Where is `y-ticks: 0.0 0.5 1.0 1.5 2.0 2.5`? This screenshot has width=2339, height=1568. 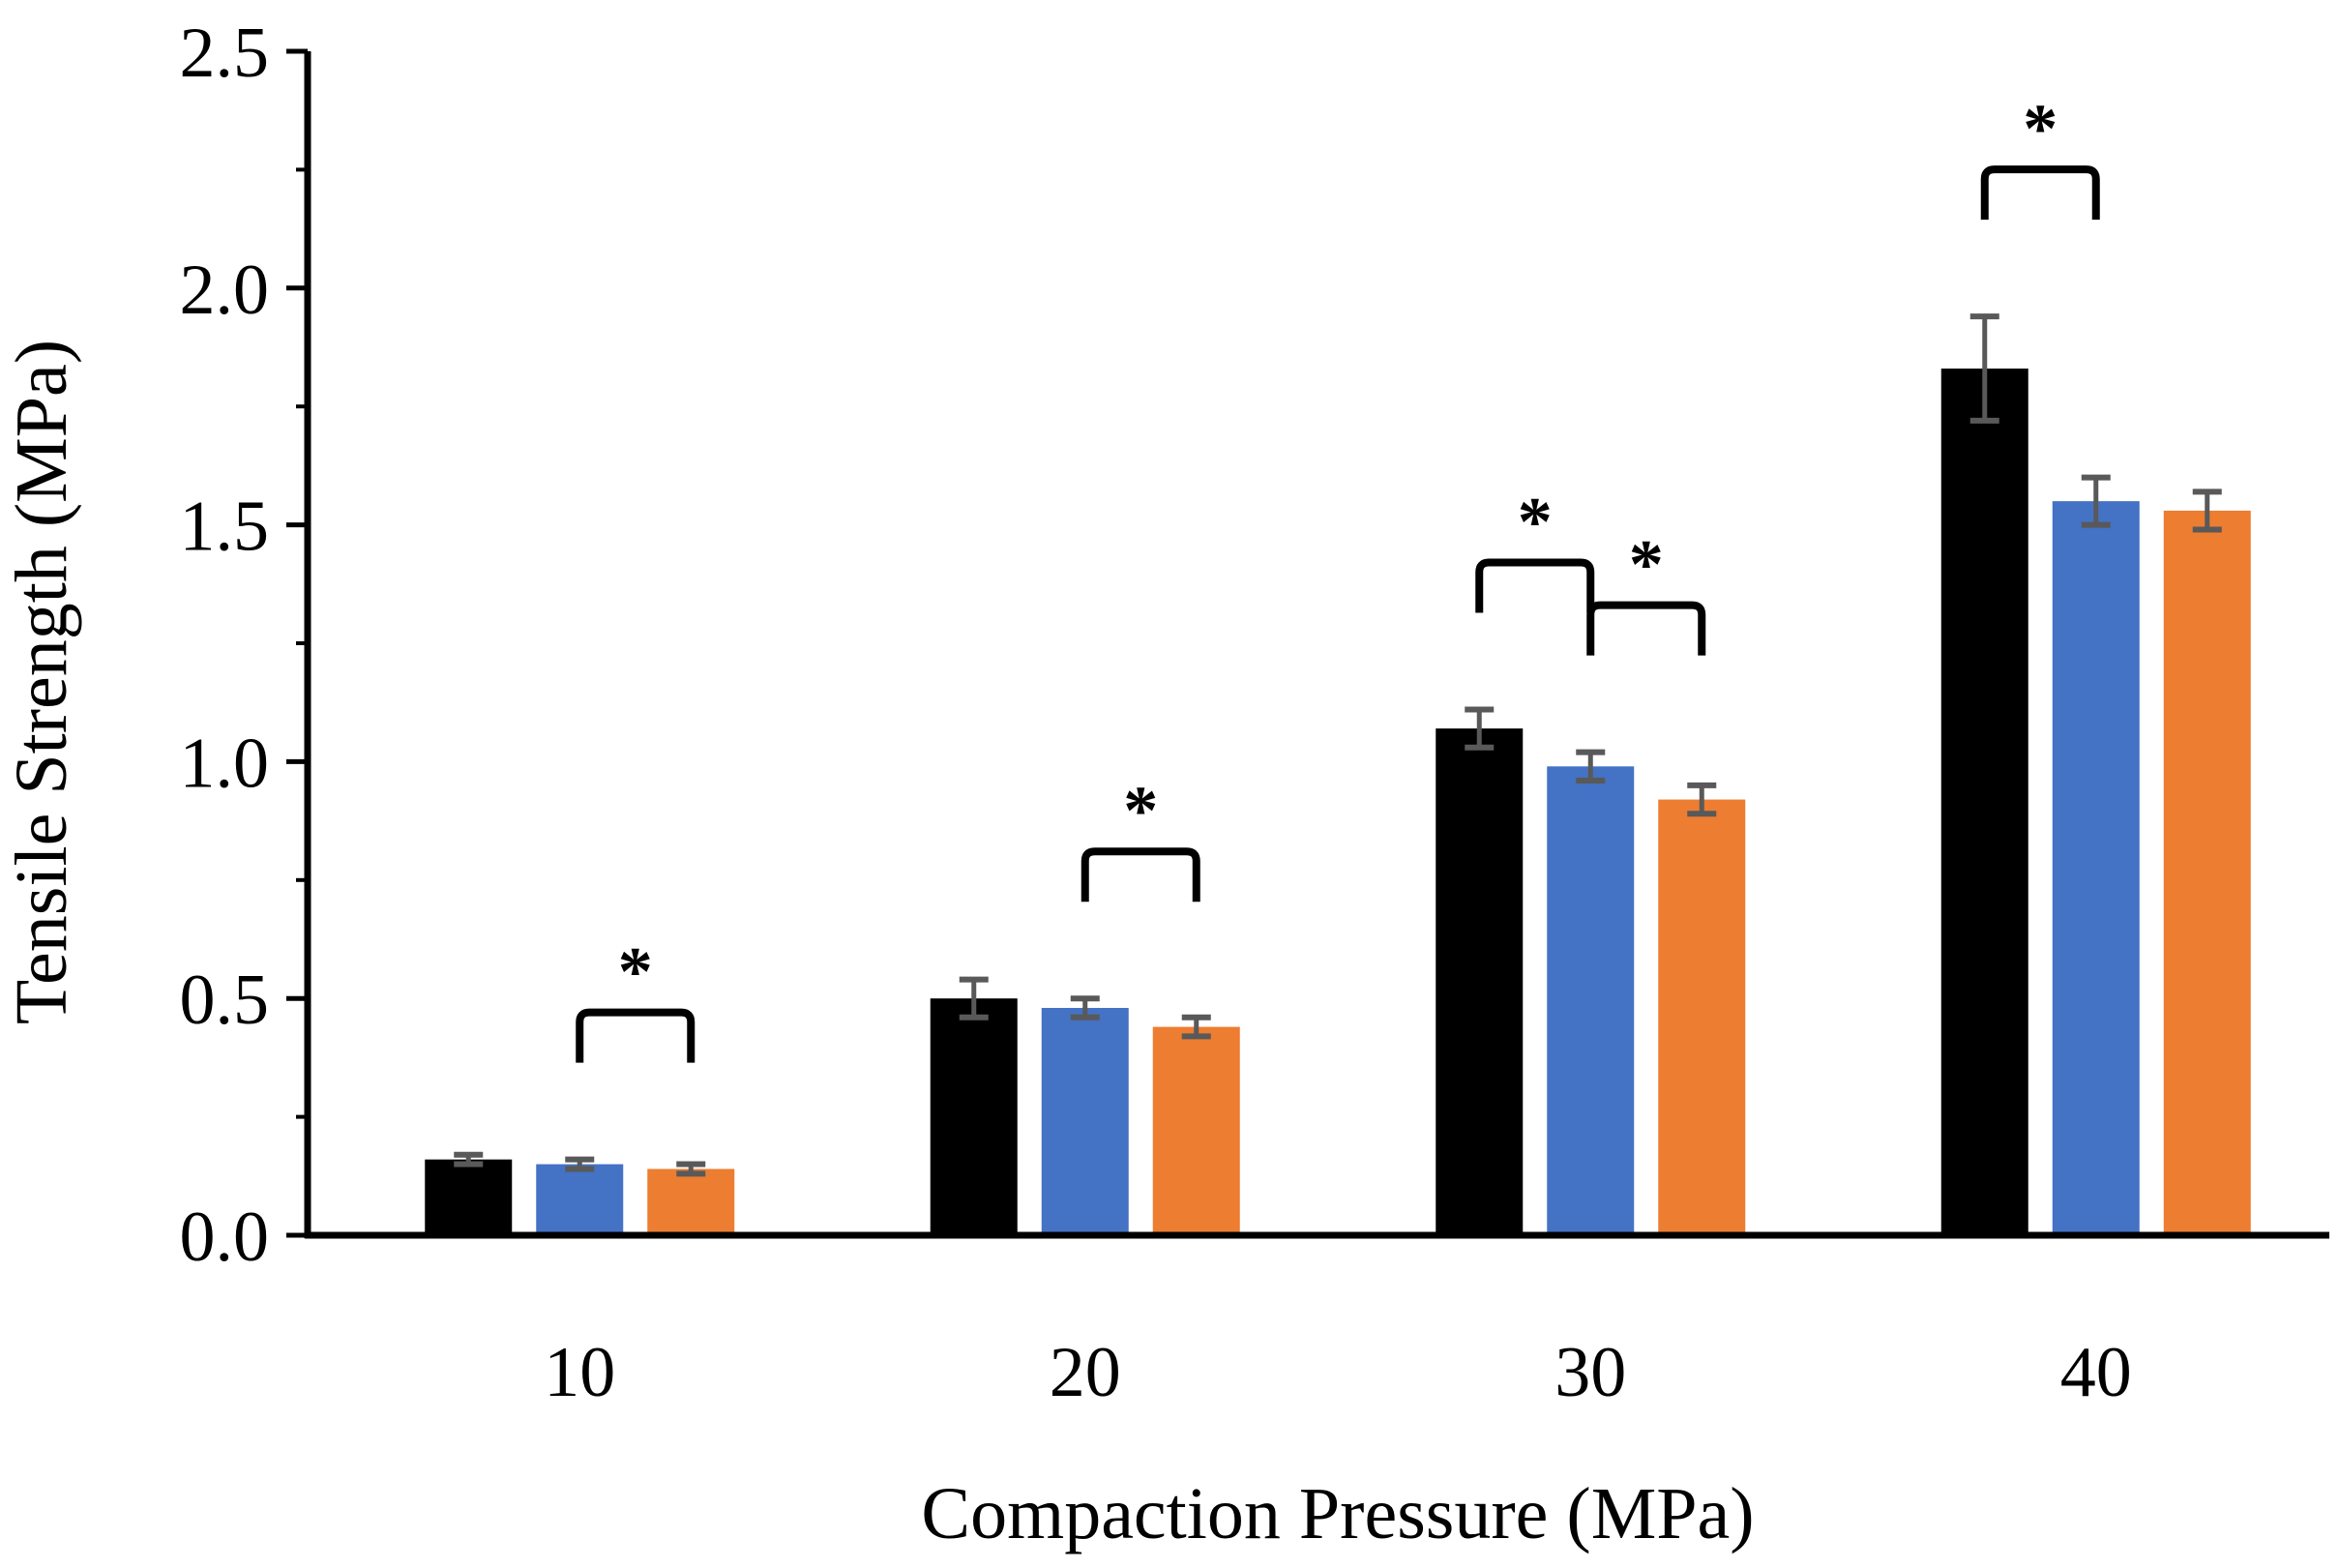 y-ticks: 0.0 0.5 1.0 1.5 2.0 2.5 is located at coordinates (244, 645).